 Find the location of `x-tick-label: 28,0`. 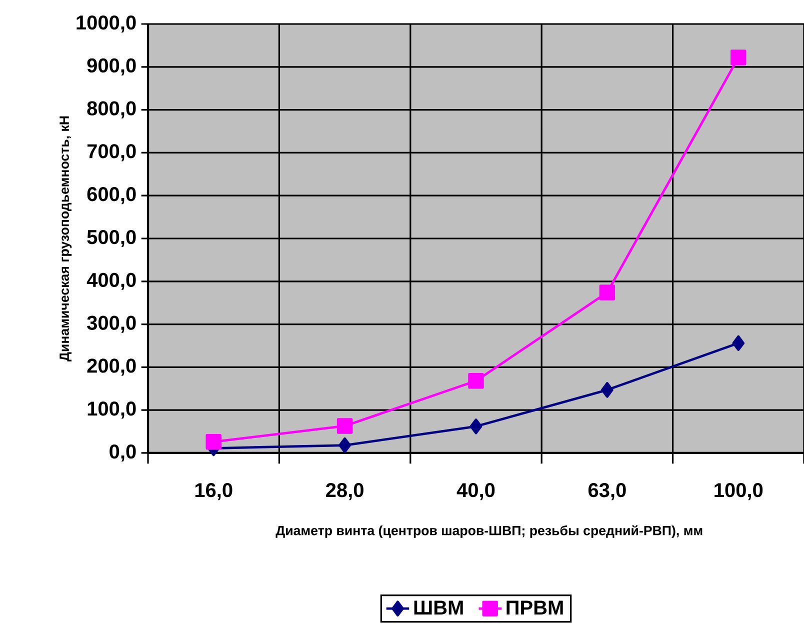

x-tick-label: 28,0 is located at coordinates (345, 491).